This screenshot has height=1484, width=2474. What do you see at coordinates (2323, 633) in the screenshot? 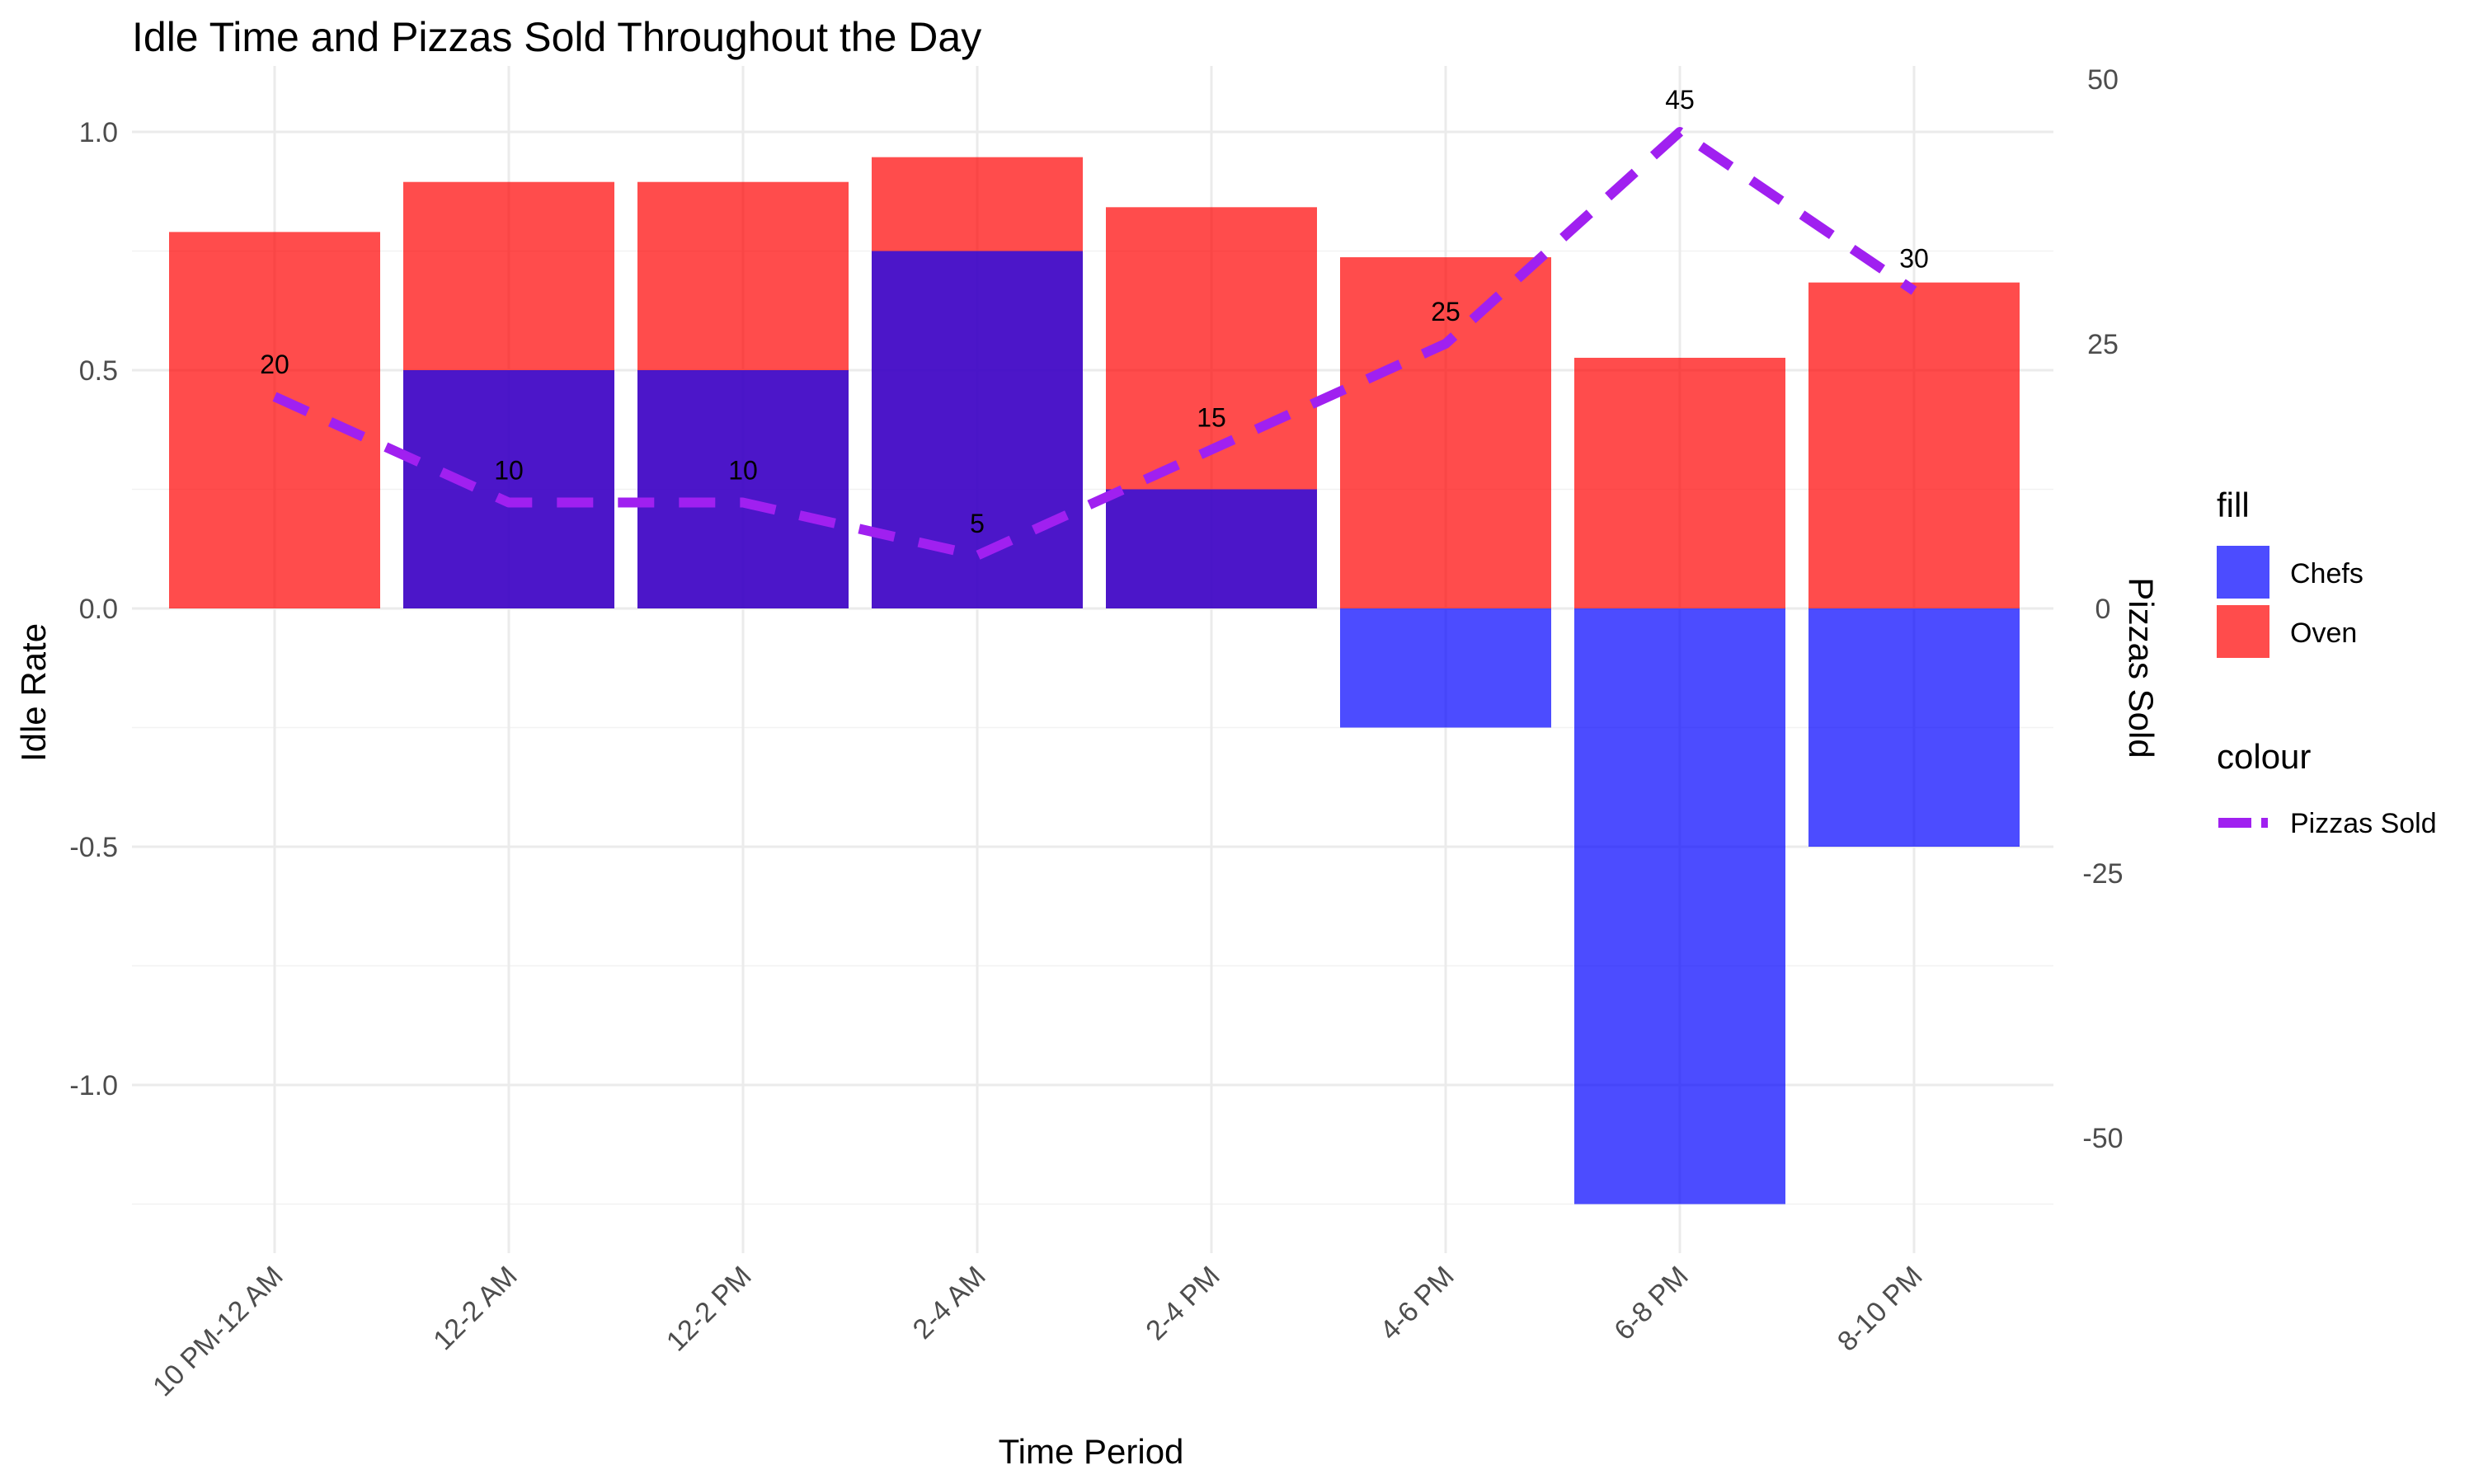
I see `legend-label-oven: Oven` at bounding box center [2323, 633].